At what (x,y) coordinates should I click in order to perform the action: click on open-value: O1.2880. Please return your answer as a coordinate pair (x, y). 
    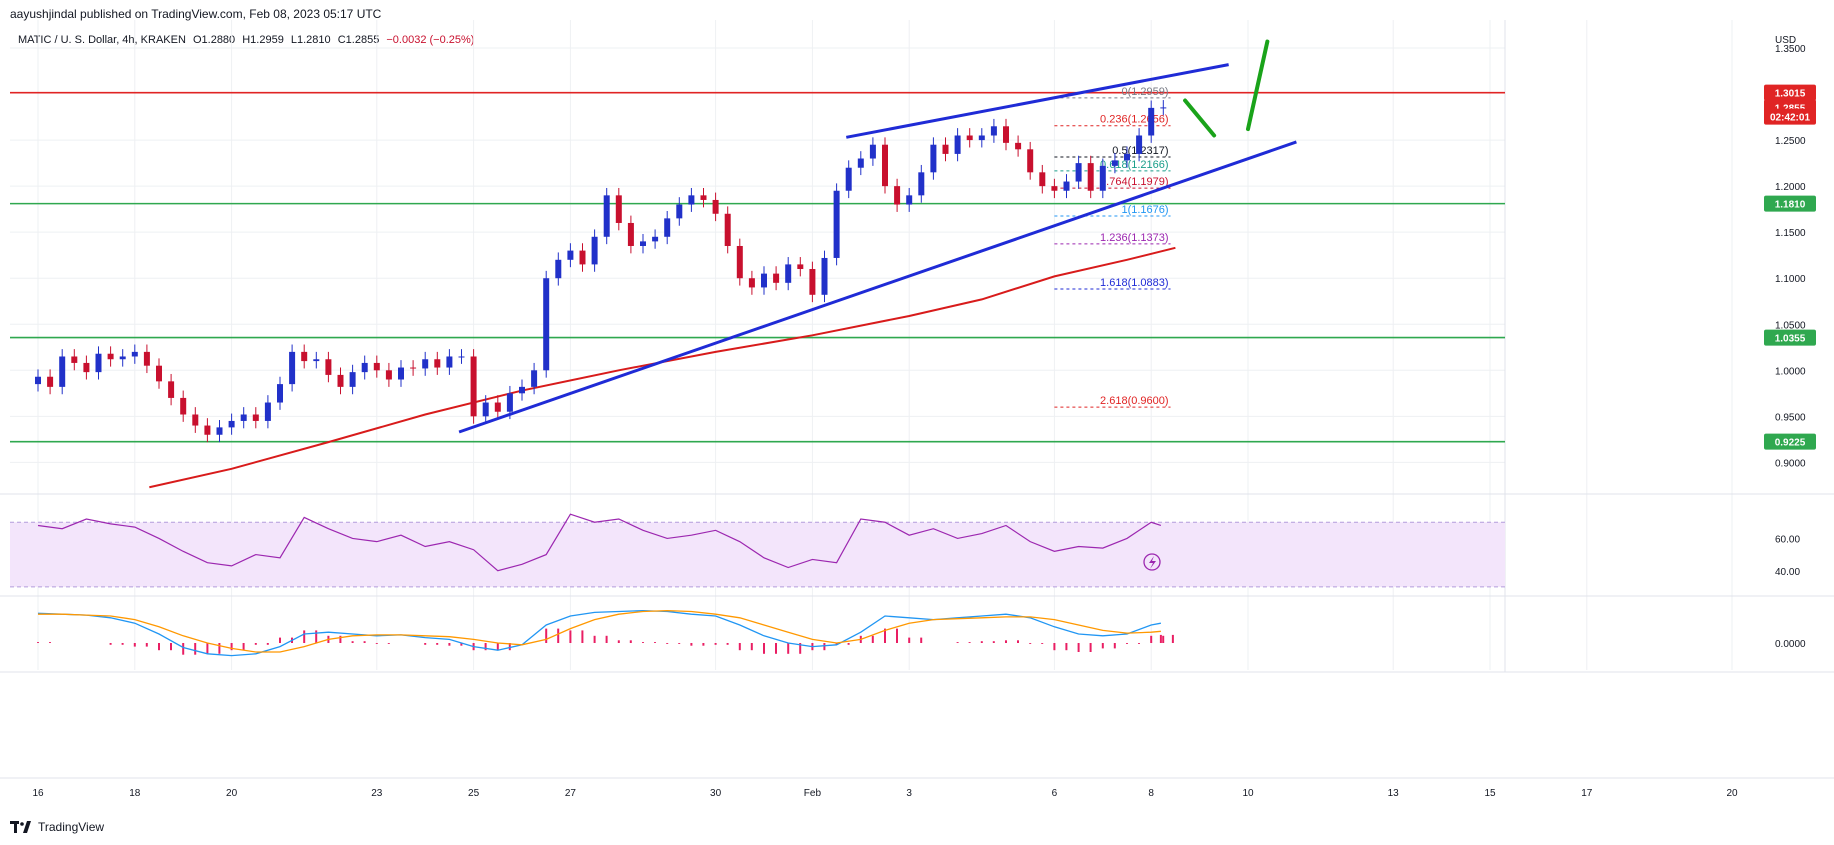
    Looking at the image, I should click on (214, 40).